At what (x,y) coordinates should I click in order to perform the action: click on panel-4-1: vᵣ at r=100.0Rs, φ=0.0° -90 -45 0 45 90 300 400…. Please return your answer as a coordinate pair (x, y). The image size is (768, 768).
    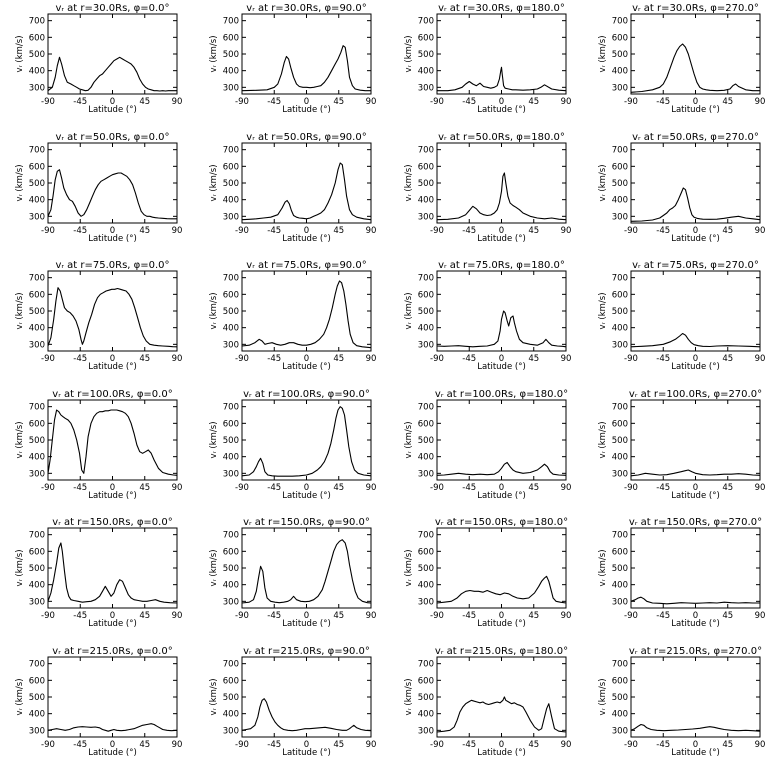
    Looking at the image, I should click on (98, 445).